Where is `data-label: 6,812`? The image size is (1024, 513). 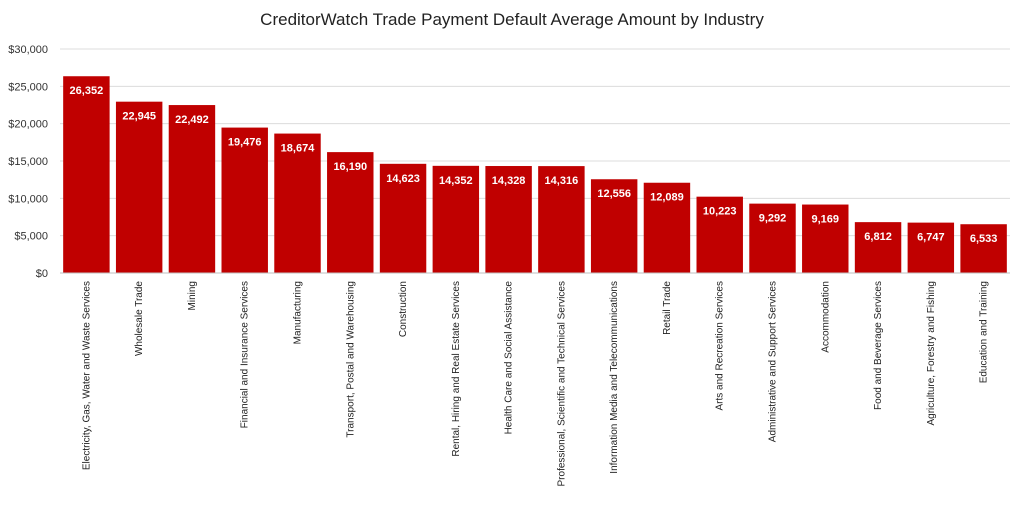 data-label: 6,812 is located at coordinates (878, 237).